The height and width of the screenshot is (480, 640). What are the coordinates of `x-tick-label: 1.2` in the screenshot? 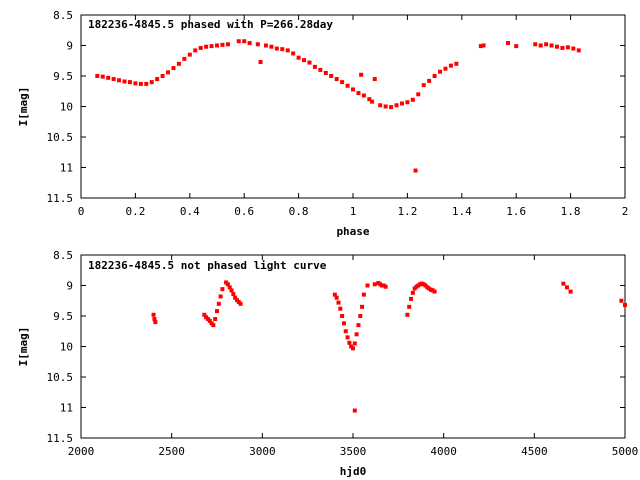 It's located at (407, 211).